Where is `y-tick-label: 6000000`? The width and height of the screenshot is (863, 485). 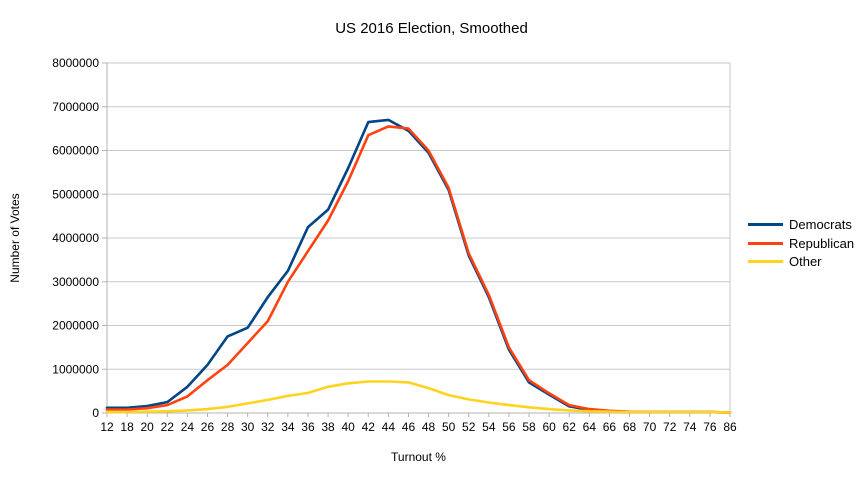 y-tick-label: 6000000 is located at coordinates (75, 151).